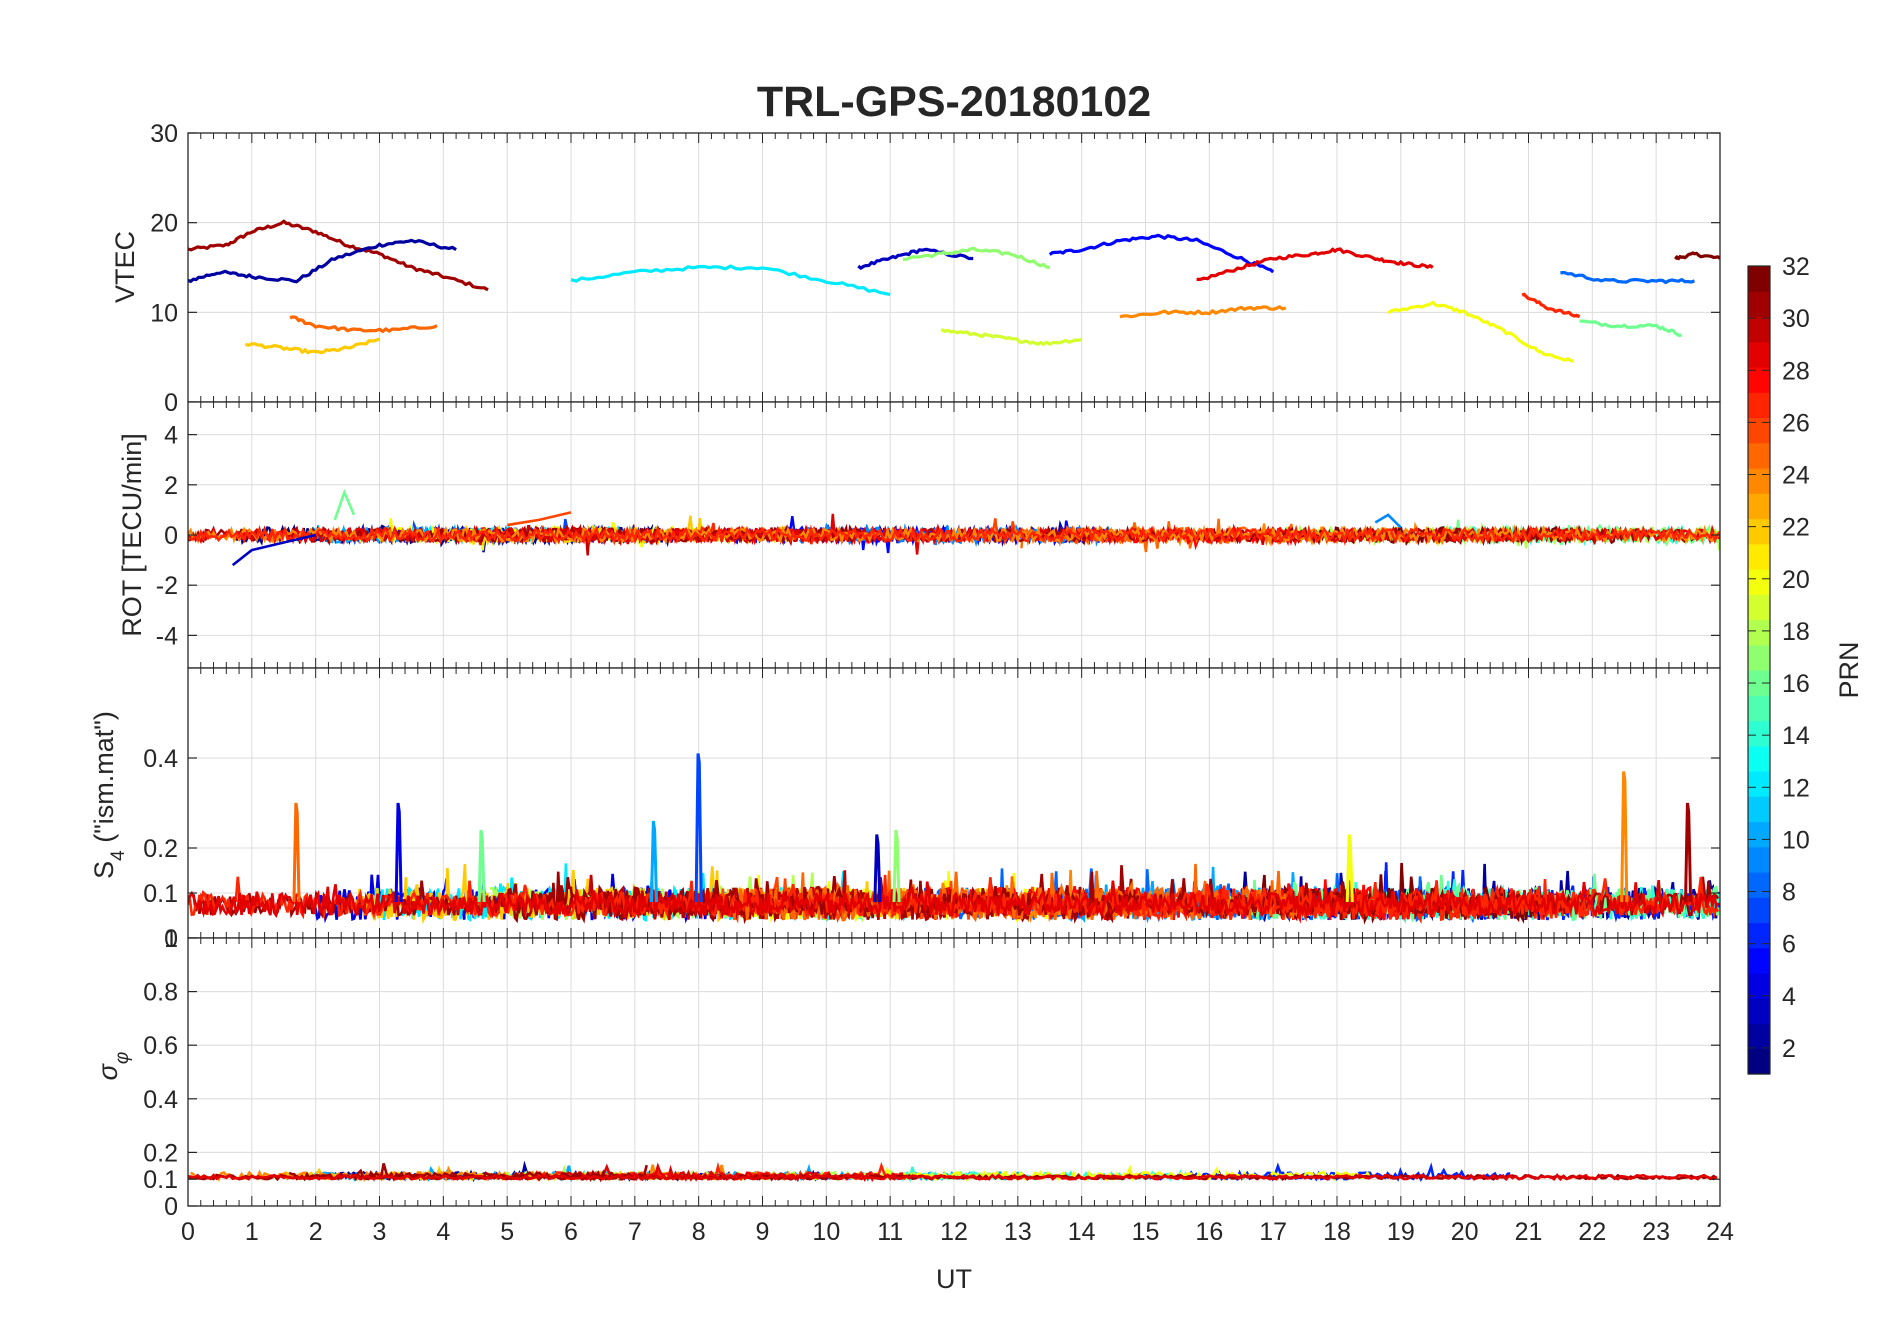 The image size is (1902, 1330). I want to click on s4-ylabel: S4 ("ism.mat"), so click(109, 795).